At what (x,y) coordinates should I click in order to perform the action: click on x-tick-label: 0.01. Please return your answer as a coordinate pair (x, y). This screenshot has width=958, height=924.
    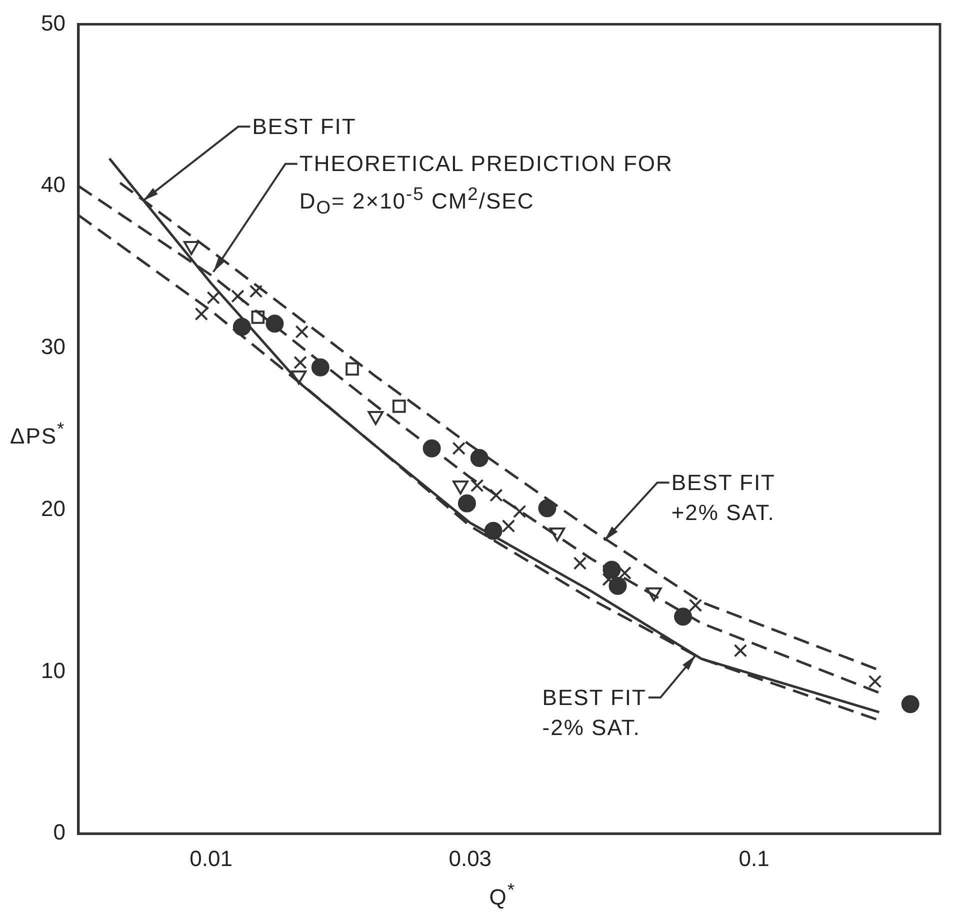
    Looking at the image, I should click on (211, 858).